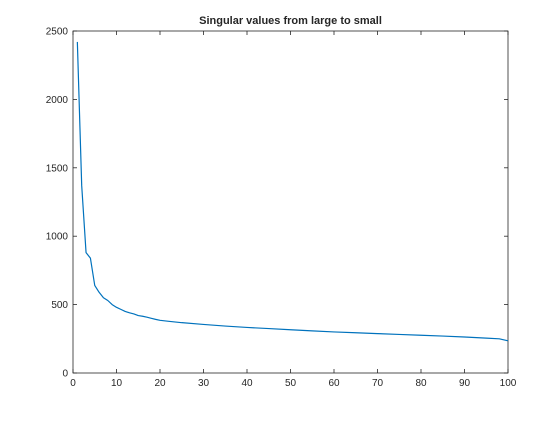 The height and width of the screenshot is (425, 560). Describe the element at coordinates (204, 383) in the screenshot. I see `x-tick-label: 30` at that location.